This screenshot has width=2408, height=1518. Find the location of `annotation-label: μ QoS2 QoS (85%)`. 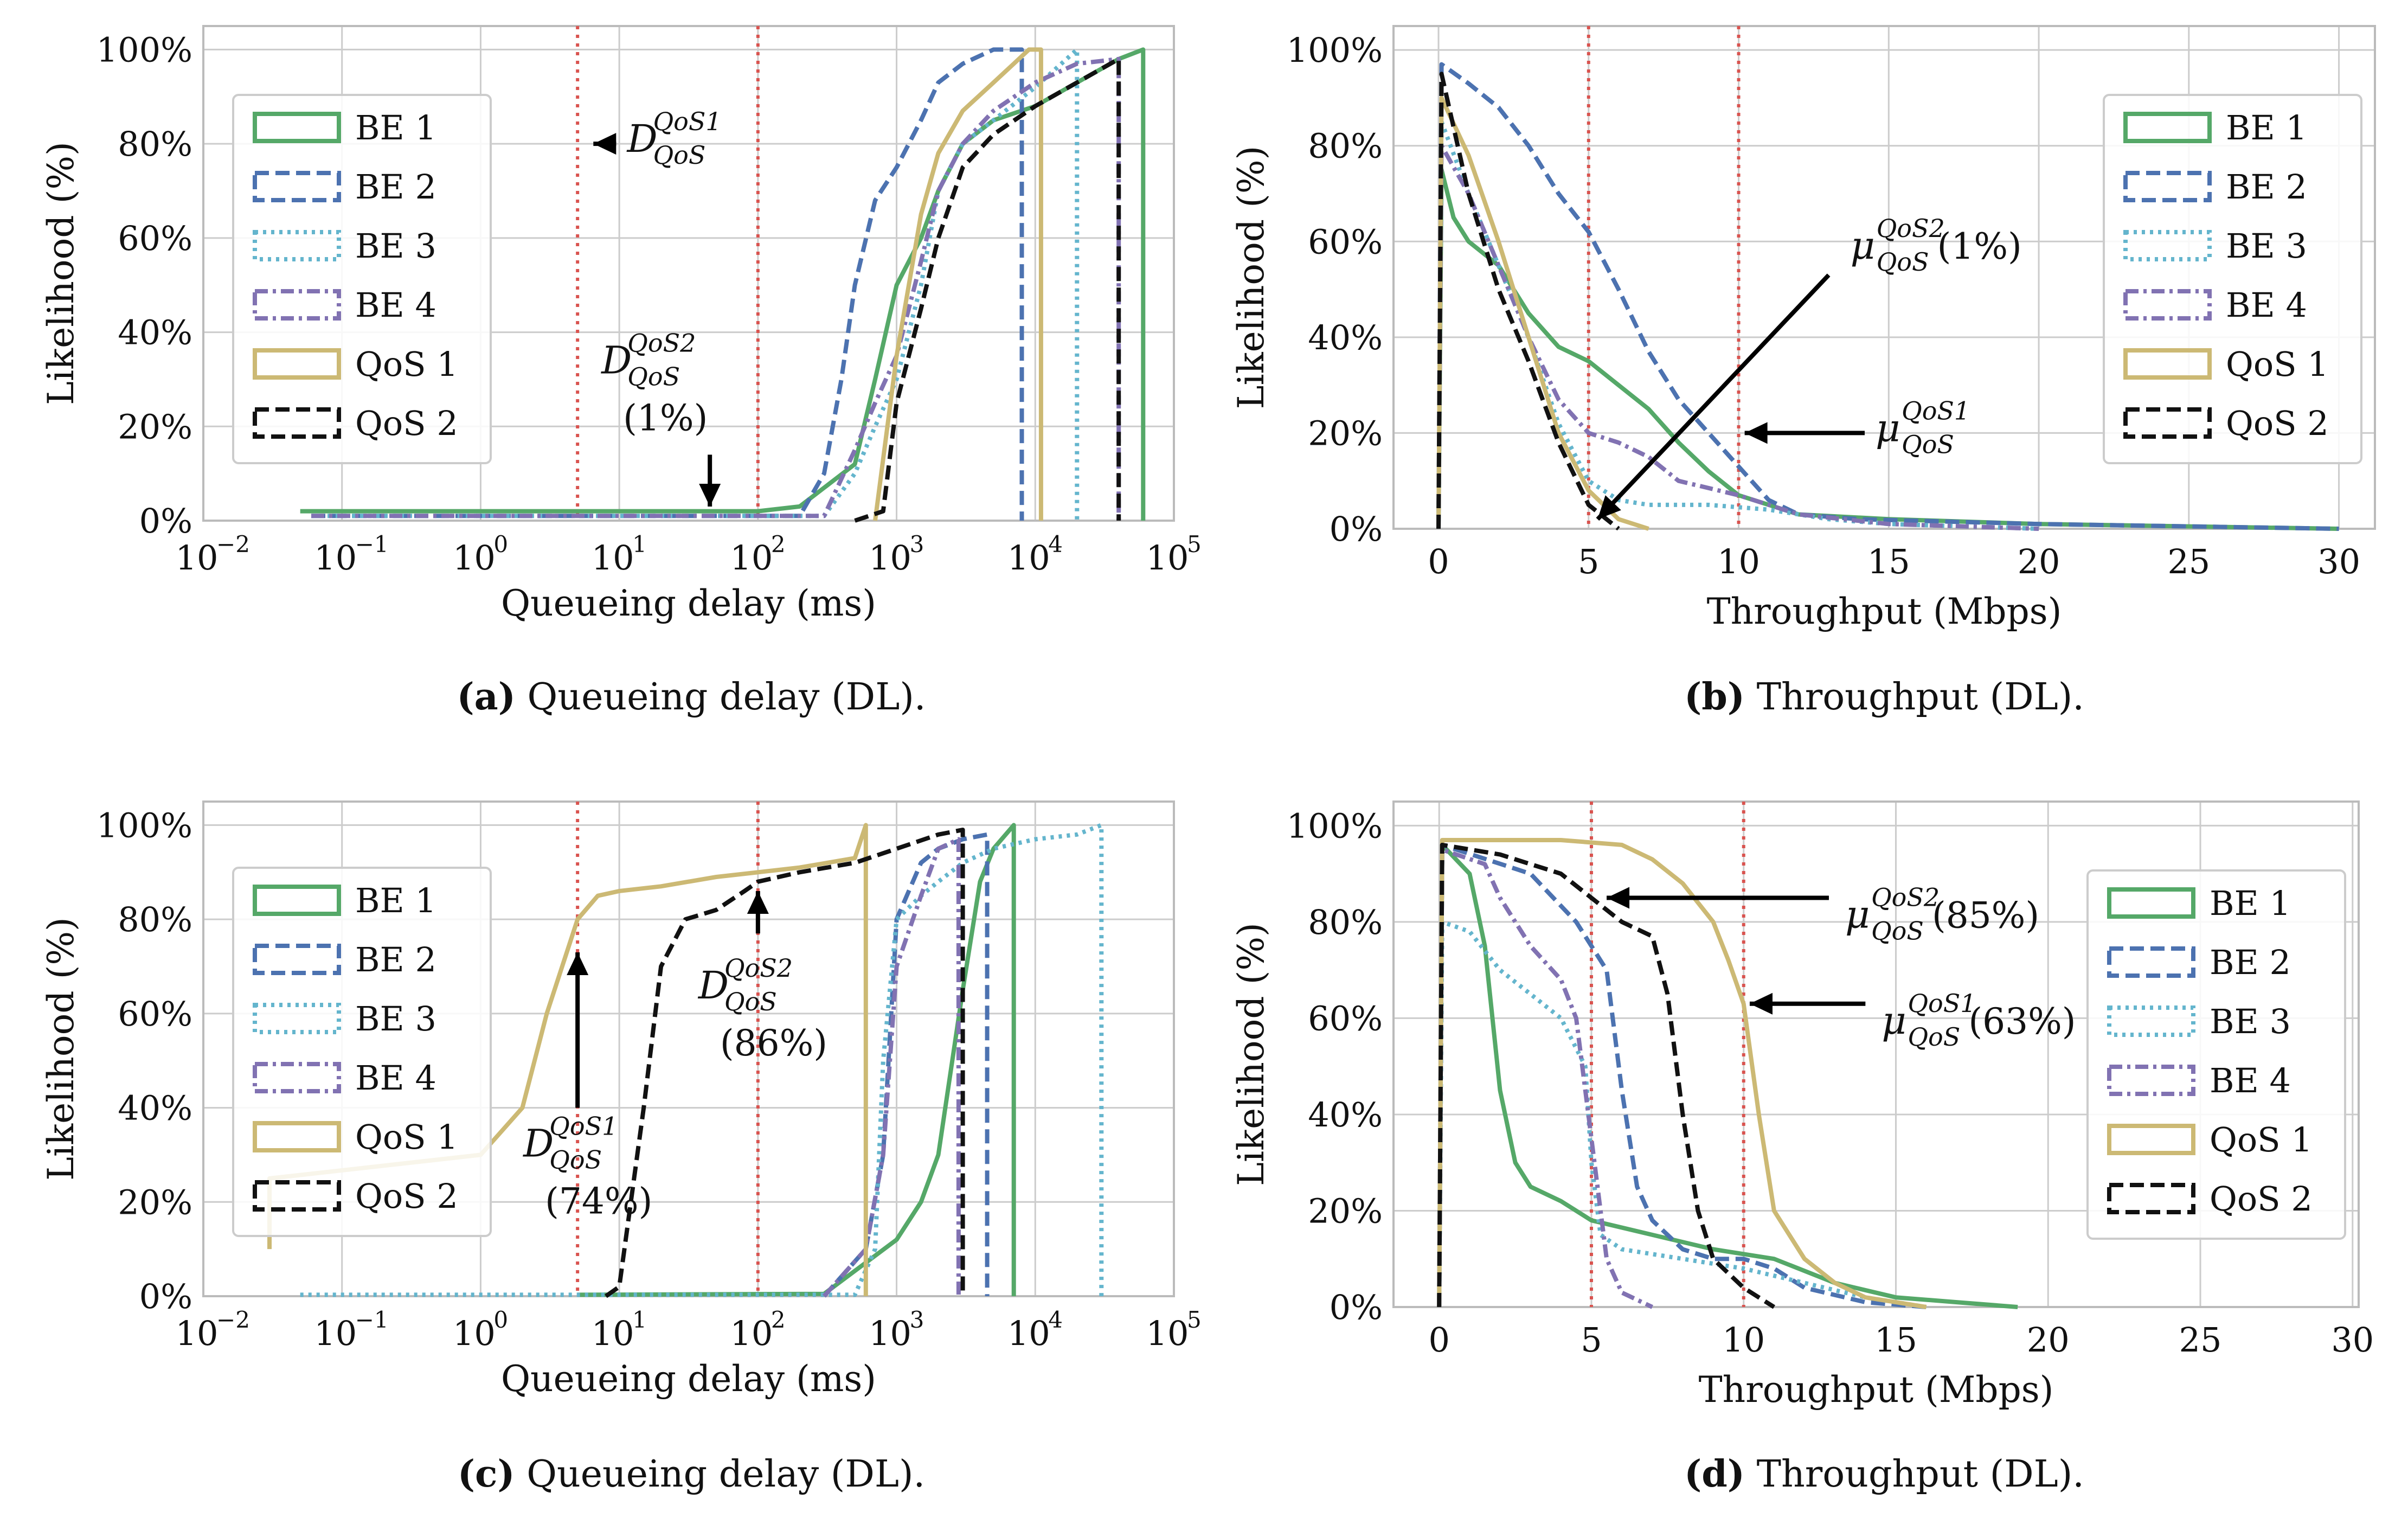

annotation-label: μ QoS2 QoS (85%) is located at coordinates (1942, 914).